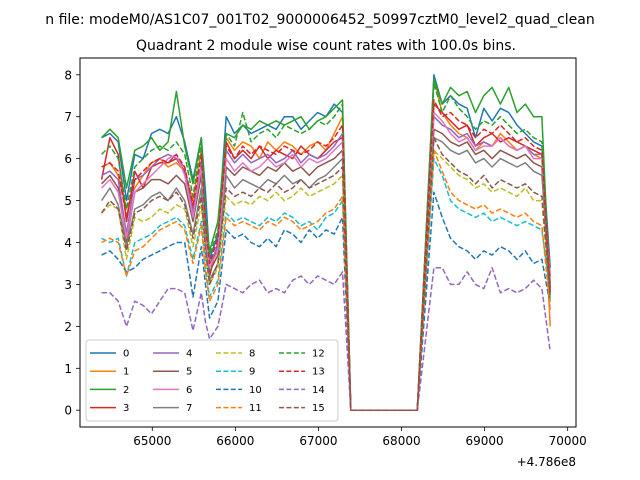 This screenshot has height=480, width=640. Describe the element at coordinates (318, 408) in the screenshot. I see `legend-label-15: 15` at that location.